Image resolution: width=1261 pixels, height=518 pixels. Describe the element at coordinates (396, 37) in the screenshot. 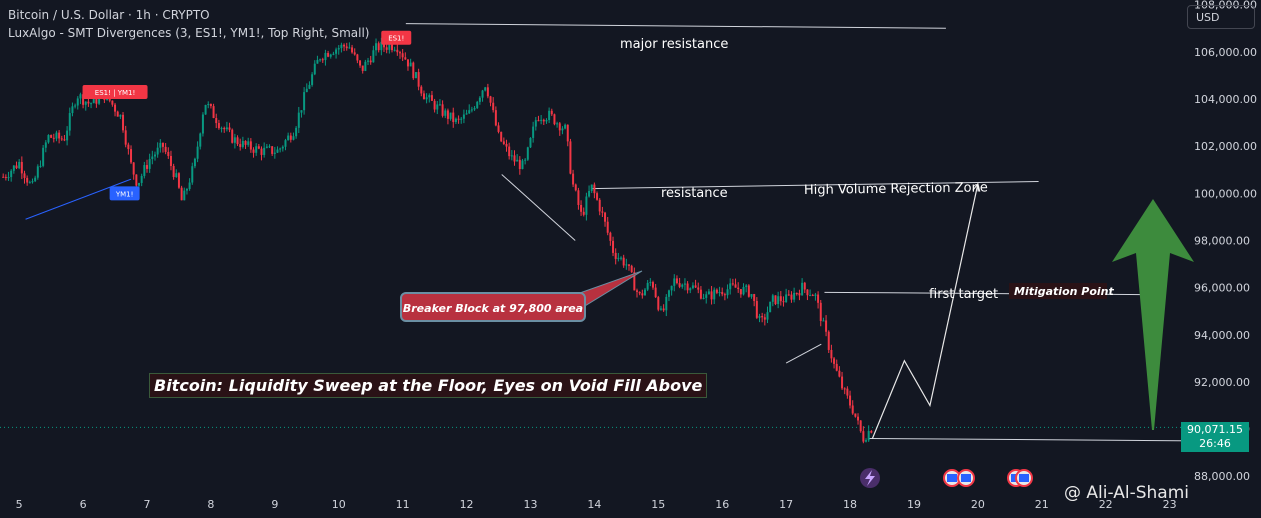

I see `smt-label-bg` at that location.